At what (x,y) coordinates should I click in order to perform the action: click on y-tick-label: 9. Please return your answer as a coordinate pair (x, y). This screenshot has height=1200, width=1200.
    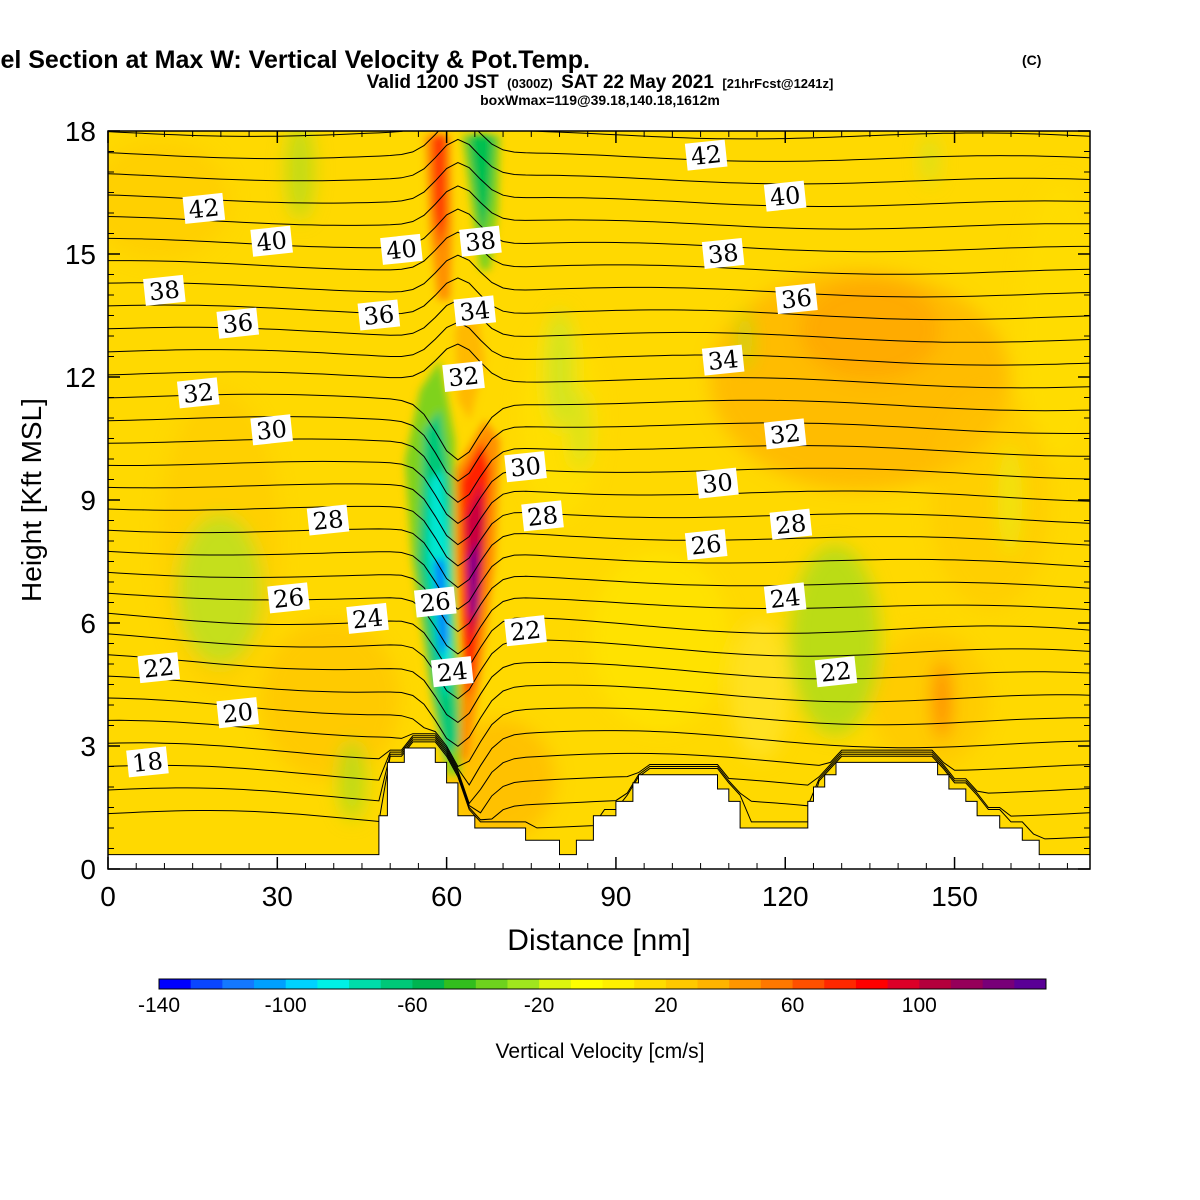
    Looking at the image, I should click on (88, 500).